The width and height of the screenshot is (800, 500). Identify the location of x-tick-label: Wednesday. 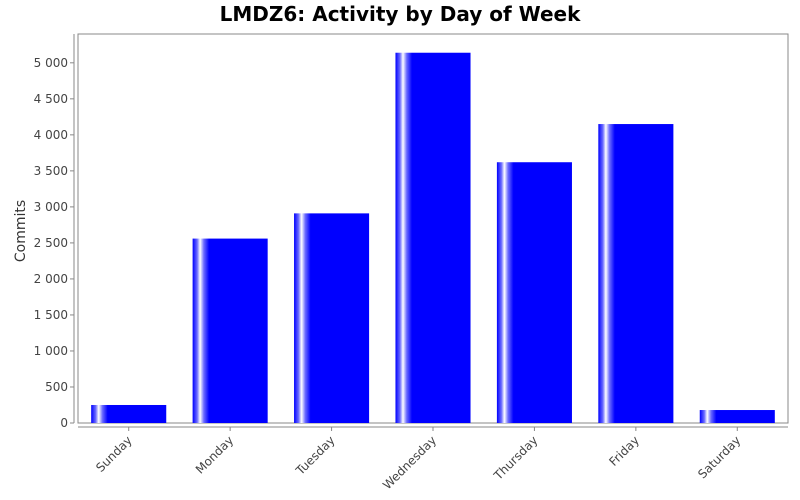
(409, 462).